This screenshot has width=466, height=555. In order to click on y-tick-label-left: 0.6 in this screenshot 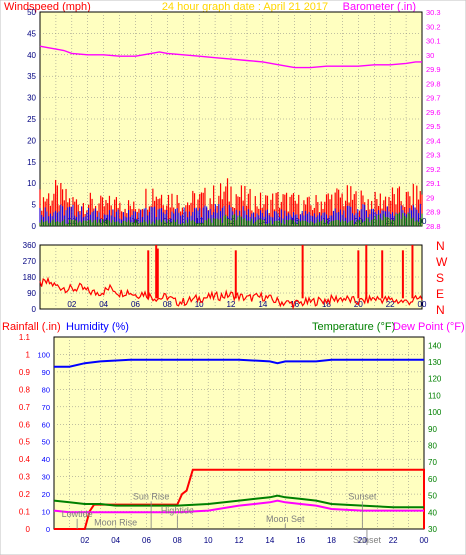, I will do `click(25, 424)`.